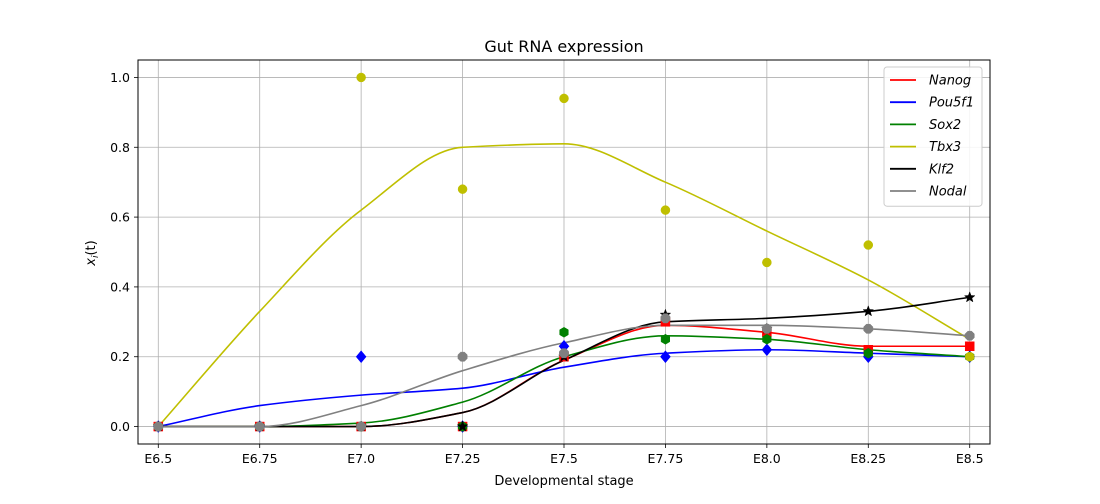 The height and width of the screenshot is (504, 1100). What do you see at coordinates (945, 147) in the screenshot?
I see `legend-label-tbx3: Tbx3` at bounding box center [945, 147].